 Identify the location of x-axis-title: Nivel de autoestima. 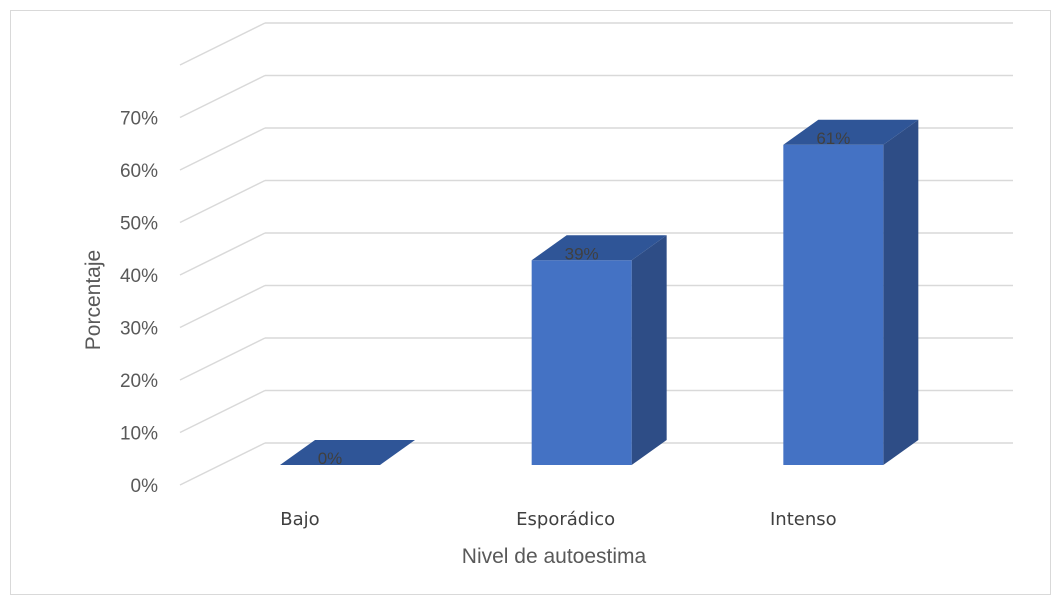
(554, 556).